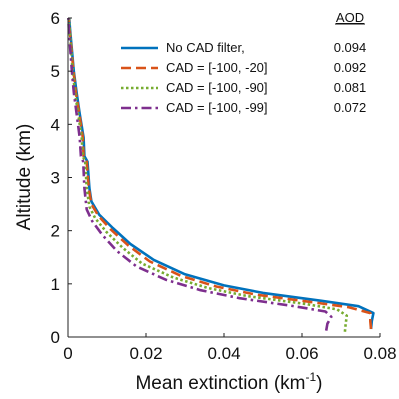 This screenshot has width=399, height=399. What do you see at coordinates (301, 353) in the screenshot?
I see `x-tick-label: 0.06` at bounding box center [301, 353].